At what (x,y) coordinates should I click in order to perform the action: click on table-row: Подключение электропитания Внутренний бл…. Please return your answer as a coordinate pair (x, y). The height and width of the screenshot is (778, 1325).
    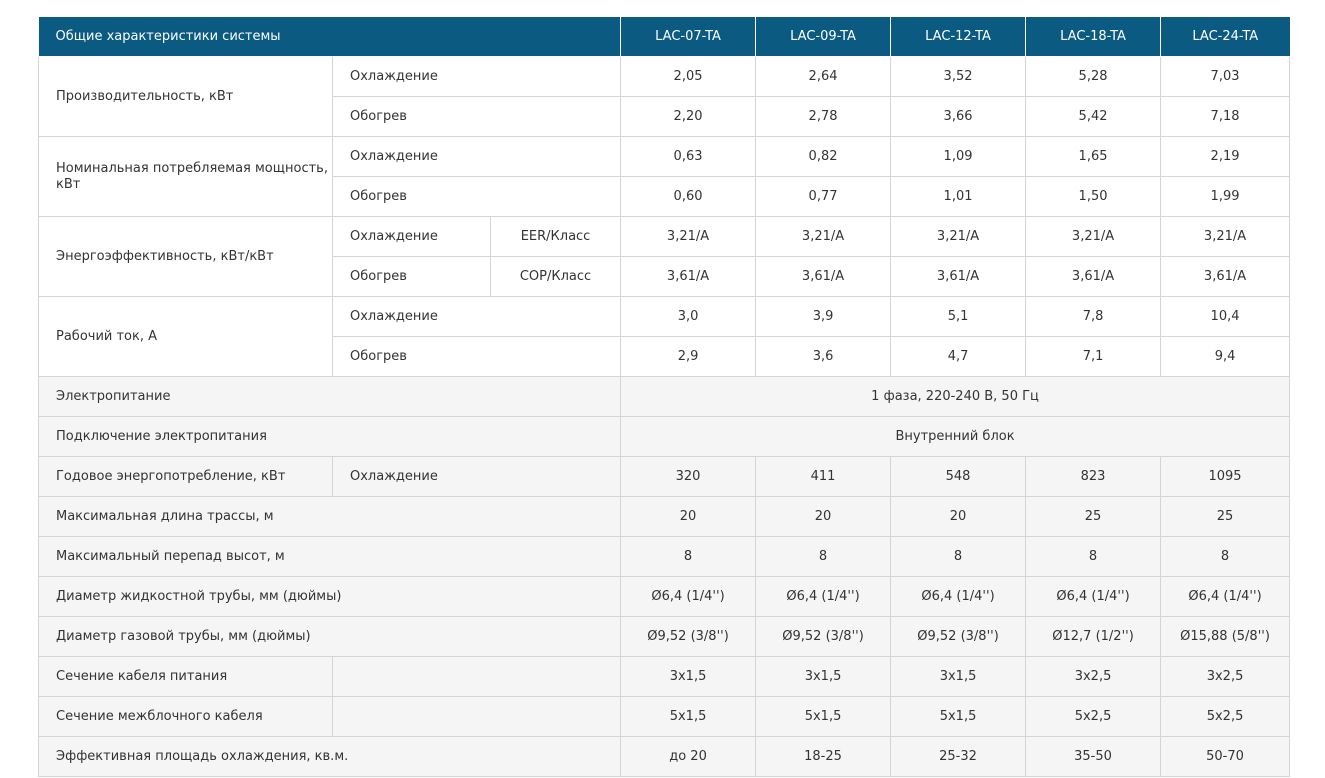
    Looking at the image, I should click on (664, 436).